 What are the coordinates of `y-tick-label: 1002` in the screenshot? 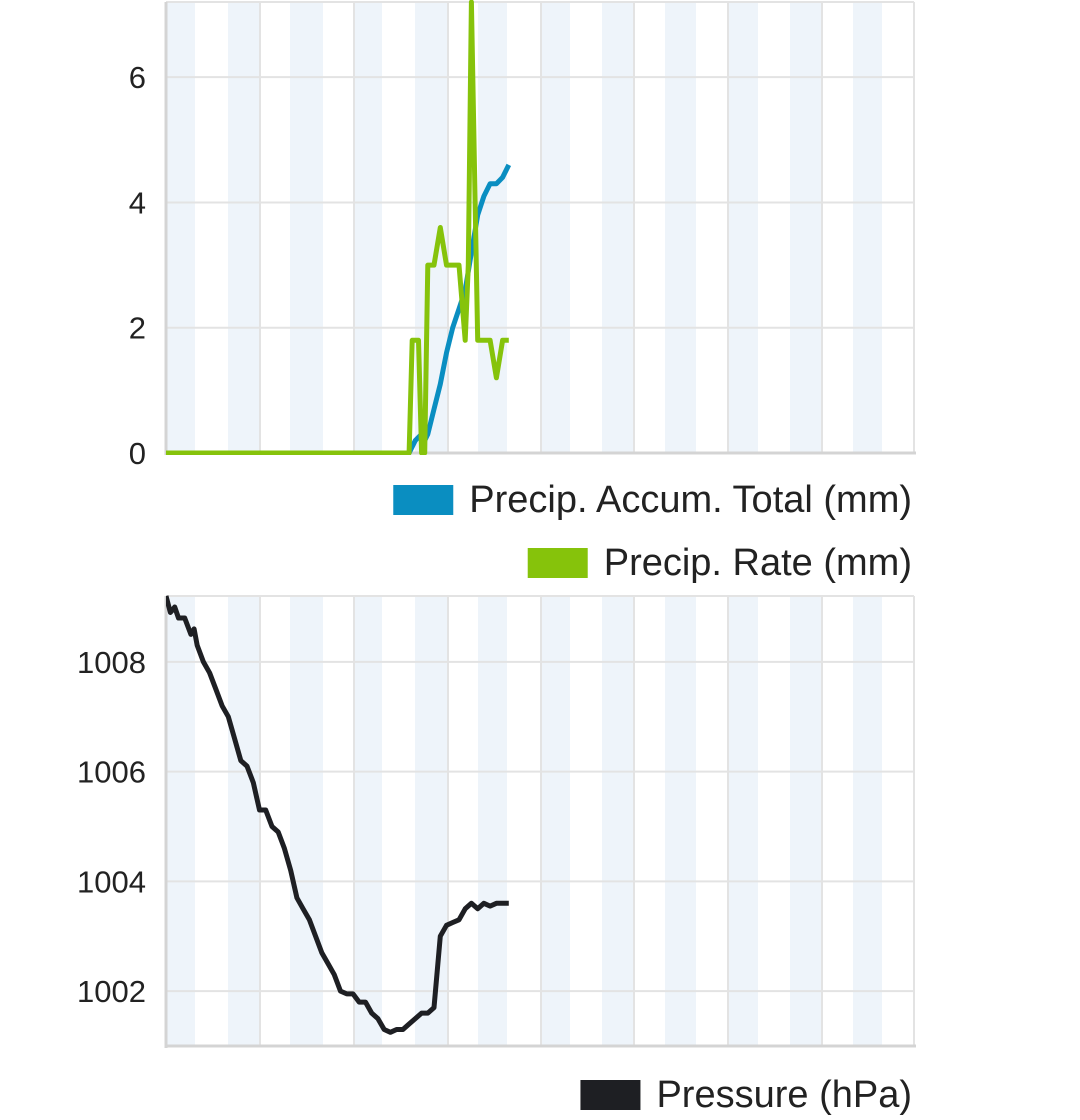 It's located at (111, 991).